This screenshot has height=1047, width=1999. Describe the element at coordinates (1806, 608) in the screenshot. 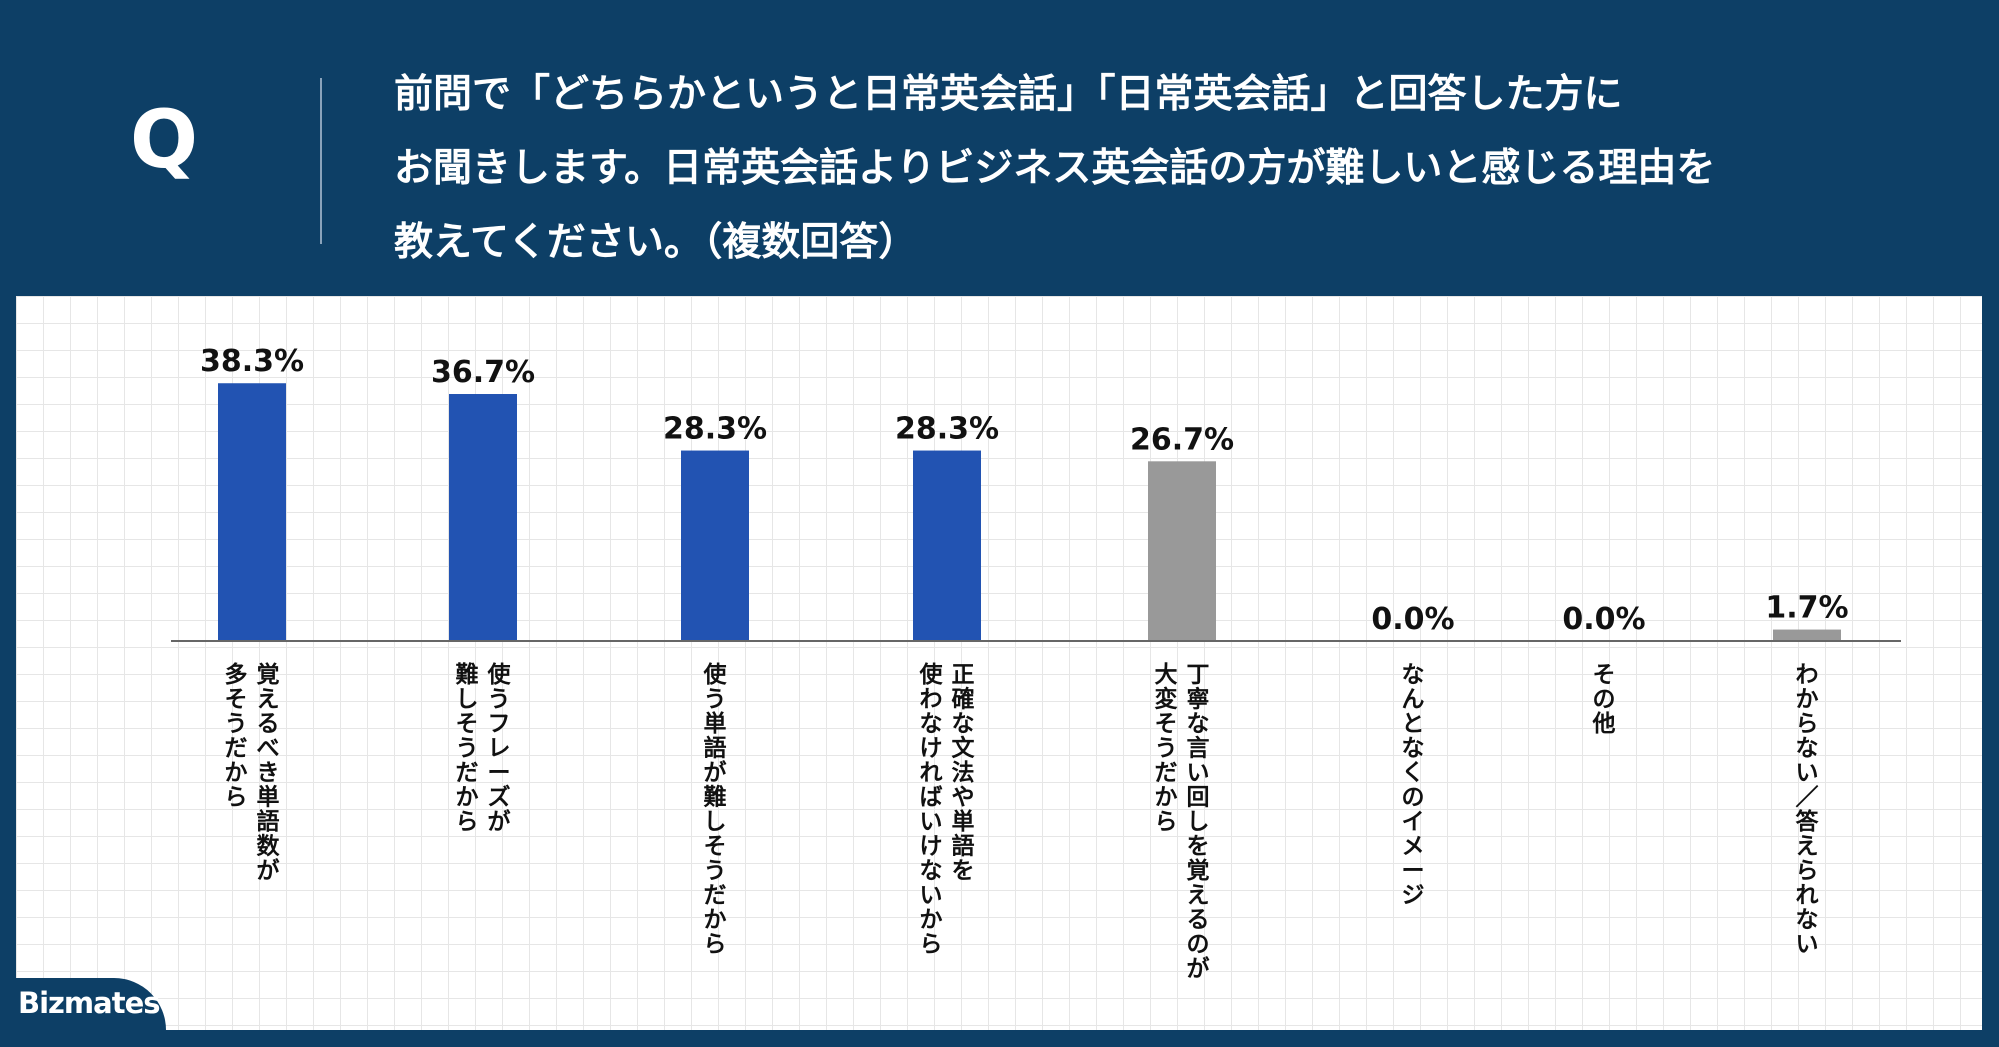

I see `data-label-7: 1.7%` at that location.